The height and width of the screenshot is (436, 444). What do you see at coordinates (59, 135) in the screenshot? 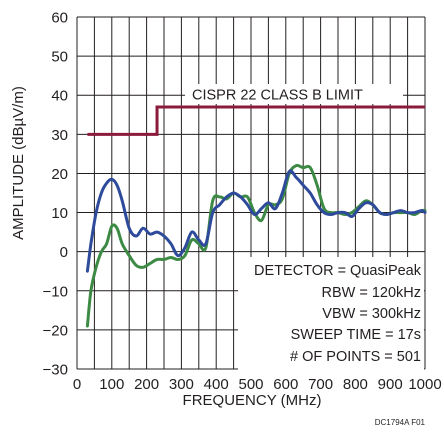
I see `y-tick-label: 30` at bounding box center [59, 135].